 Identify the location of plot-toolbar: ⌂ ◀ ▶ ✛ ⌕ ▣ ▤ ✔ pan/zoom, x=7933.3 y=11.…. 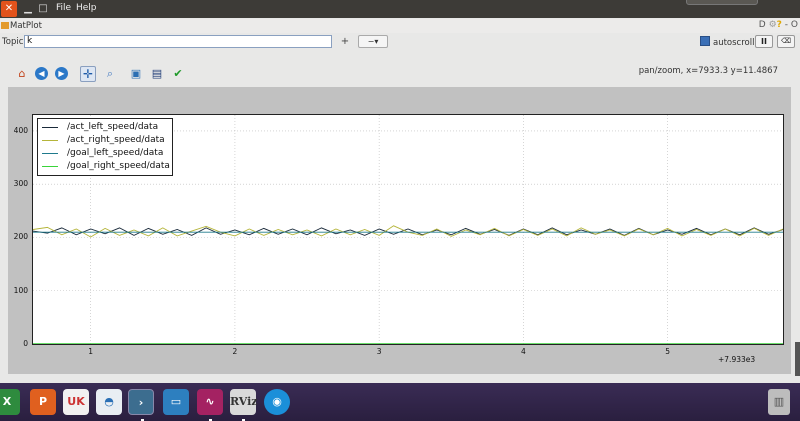
(400, 74).